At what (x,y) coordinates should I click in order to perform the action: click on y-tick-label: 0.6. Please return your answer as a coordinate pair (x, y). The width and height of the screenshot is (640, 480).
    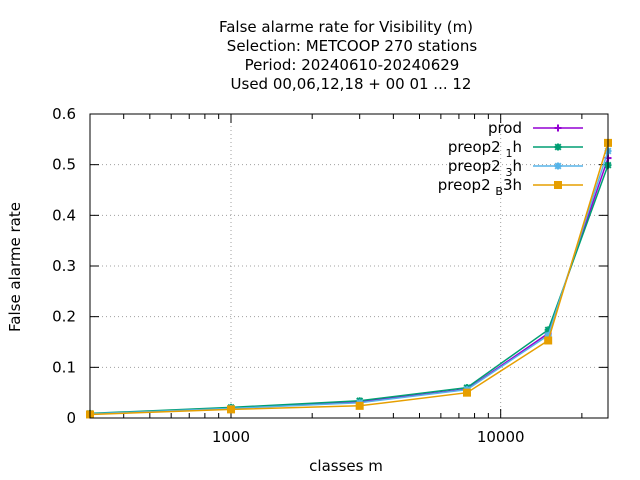
    Looking at the image, I should click on (64, 114).